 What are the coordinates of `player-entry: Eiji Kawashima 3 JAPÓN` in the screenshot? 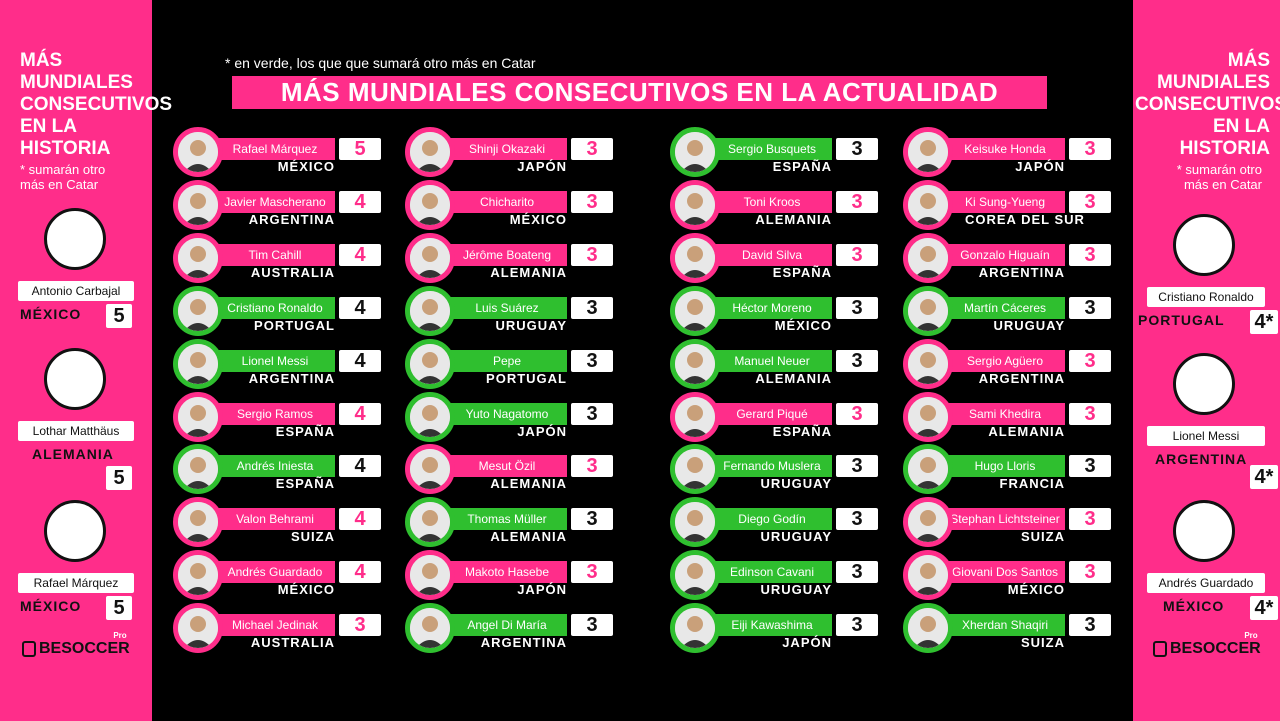 It's located at (785, 628).